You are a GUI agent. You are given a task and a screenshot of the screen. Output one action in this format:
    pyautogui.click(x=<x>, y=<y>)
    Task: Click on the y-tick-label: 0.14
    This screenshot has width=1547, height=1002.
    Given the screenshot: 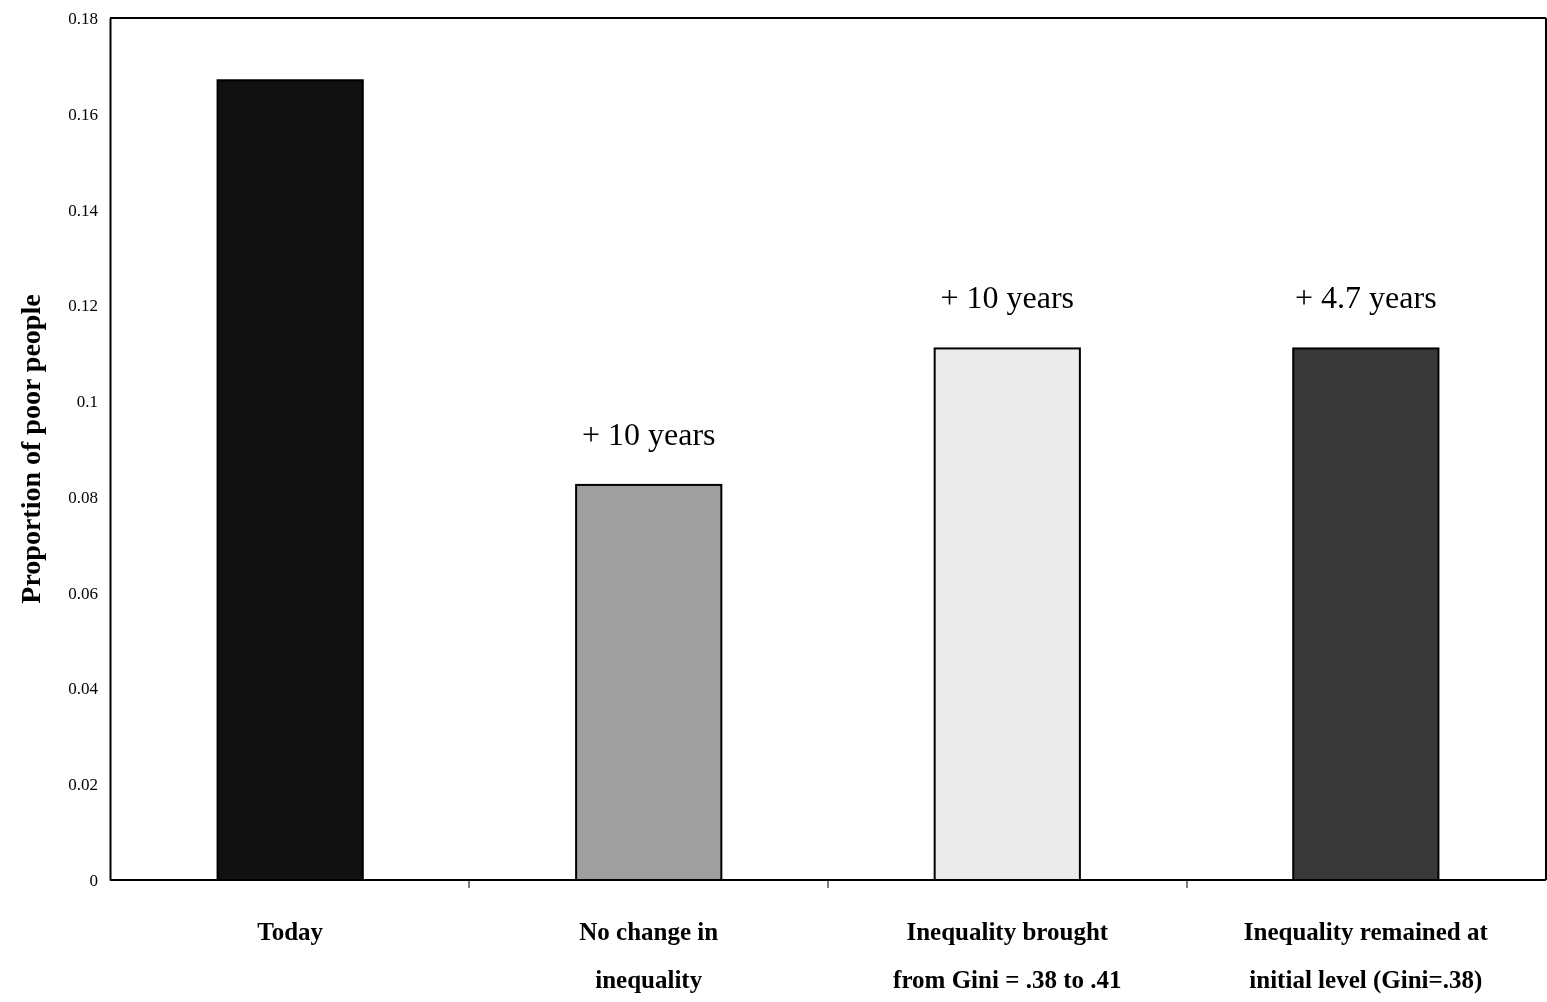 What is the action you would take?
    pyautogui.click(x=83, y=210)
    